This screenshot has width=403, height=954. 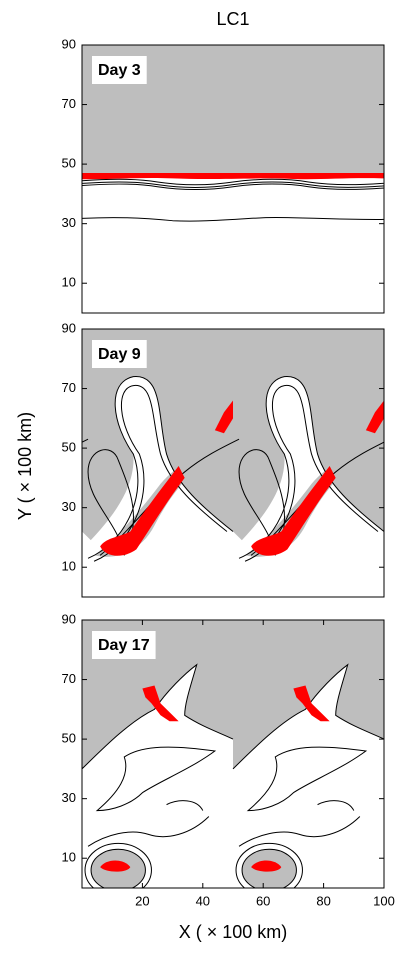 What do you see at coordinates (233, 932) in the screenshot?
I see `x-axis-label: X ( × 100 km)` at bounding box center [233, 932].